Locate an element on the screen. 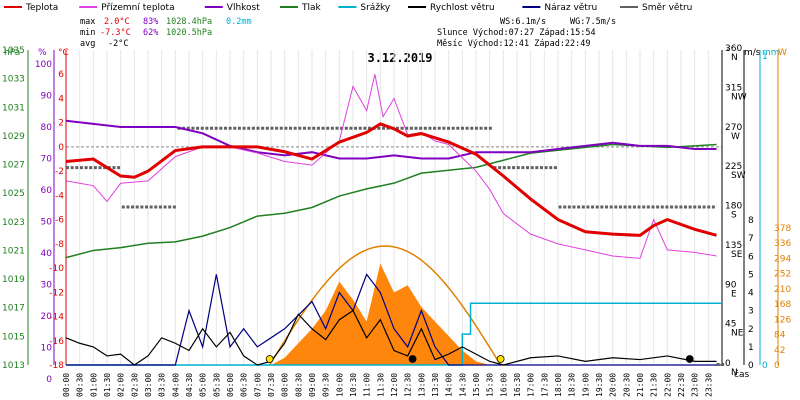 The image size is (800, 400). w-tick: 252 is located at coordinates (782, 275).